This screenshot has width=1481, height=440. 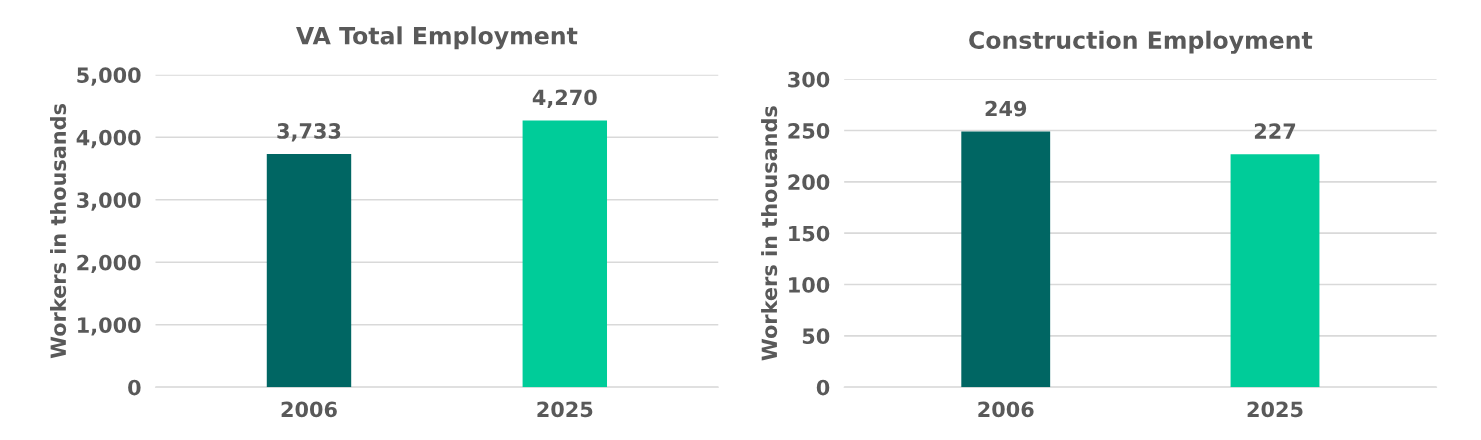 What do you see at coordinates (809, 130) in the screenshot?
I see `y-tick-label: 250` at bounding box center [809, 130].